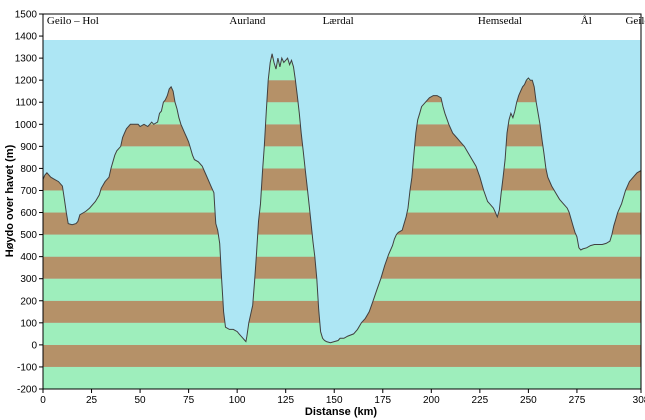 The image size is (645, 420). Describe the element at coordinates (577, 400) in the screenshot. I see `x-tick-label: 275` at that location.